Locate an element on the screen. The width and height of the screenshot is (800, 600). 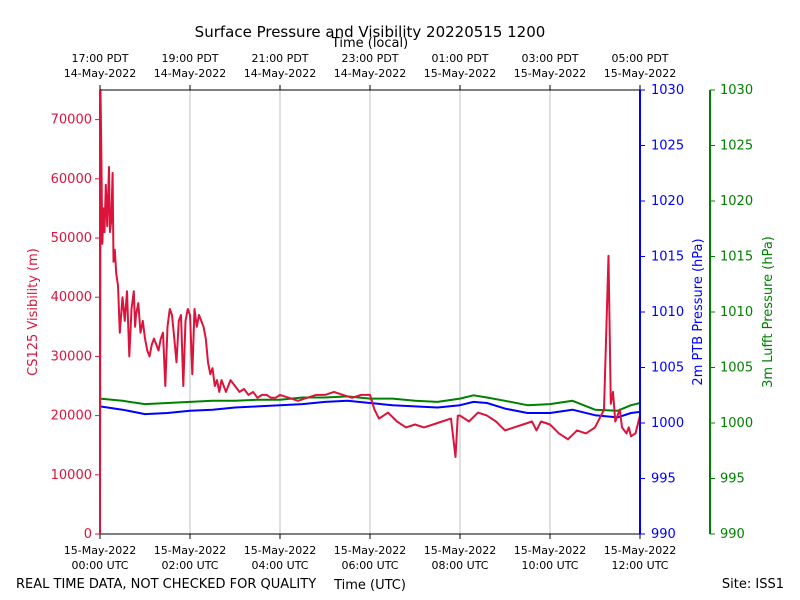
lufft-tick-label: 1005 is located at coordinates (736, 368).